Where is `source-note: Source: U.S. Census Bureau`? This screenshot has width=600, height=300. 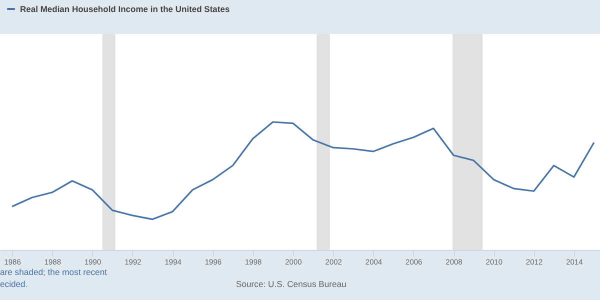 source-note: Source: U.S. Census Bureau is located at coordinates (291, 284).